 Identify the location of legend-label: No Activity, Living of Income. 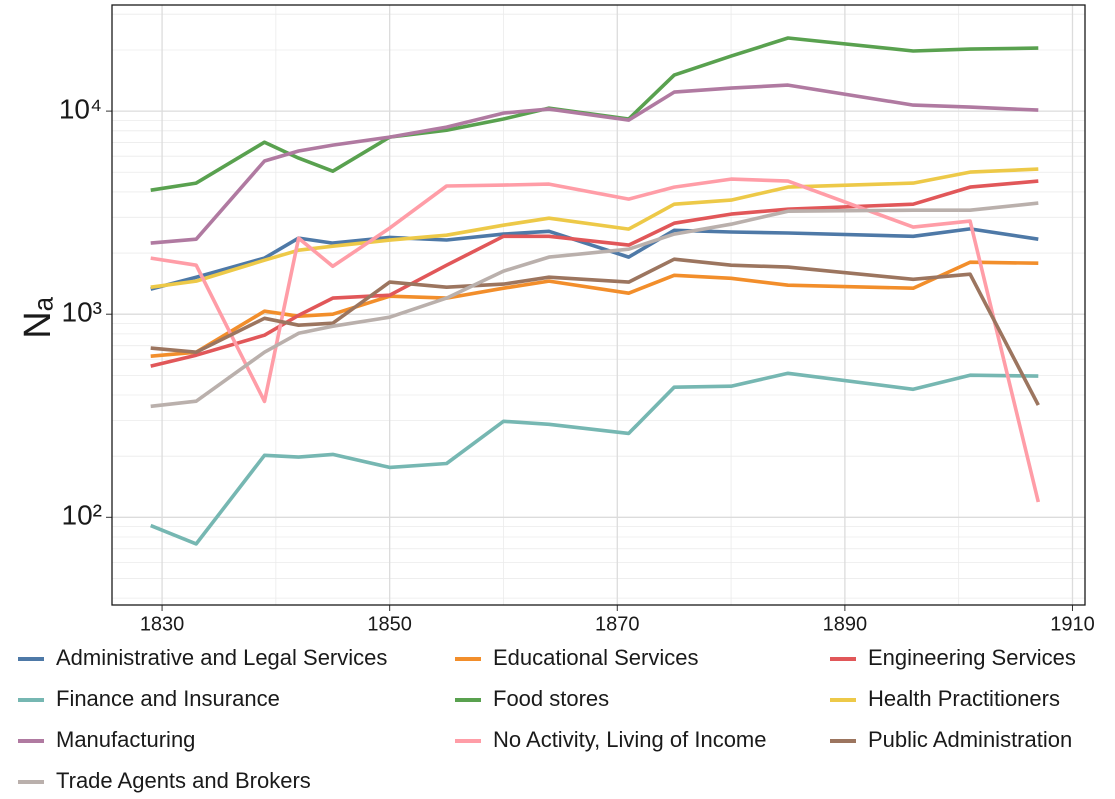
(630, 739).